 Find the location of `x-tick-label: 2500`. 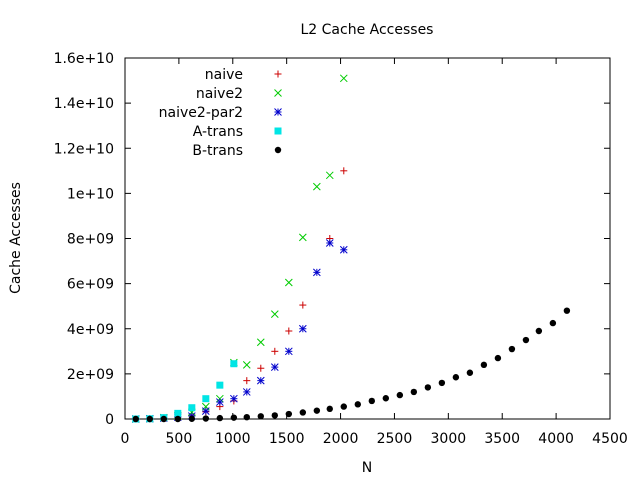

x-tick-label: 2500 is located at coordinates (395, 439).